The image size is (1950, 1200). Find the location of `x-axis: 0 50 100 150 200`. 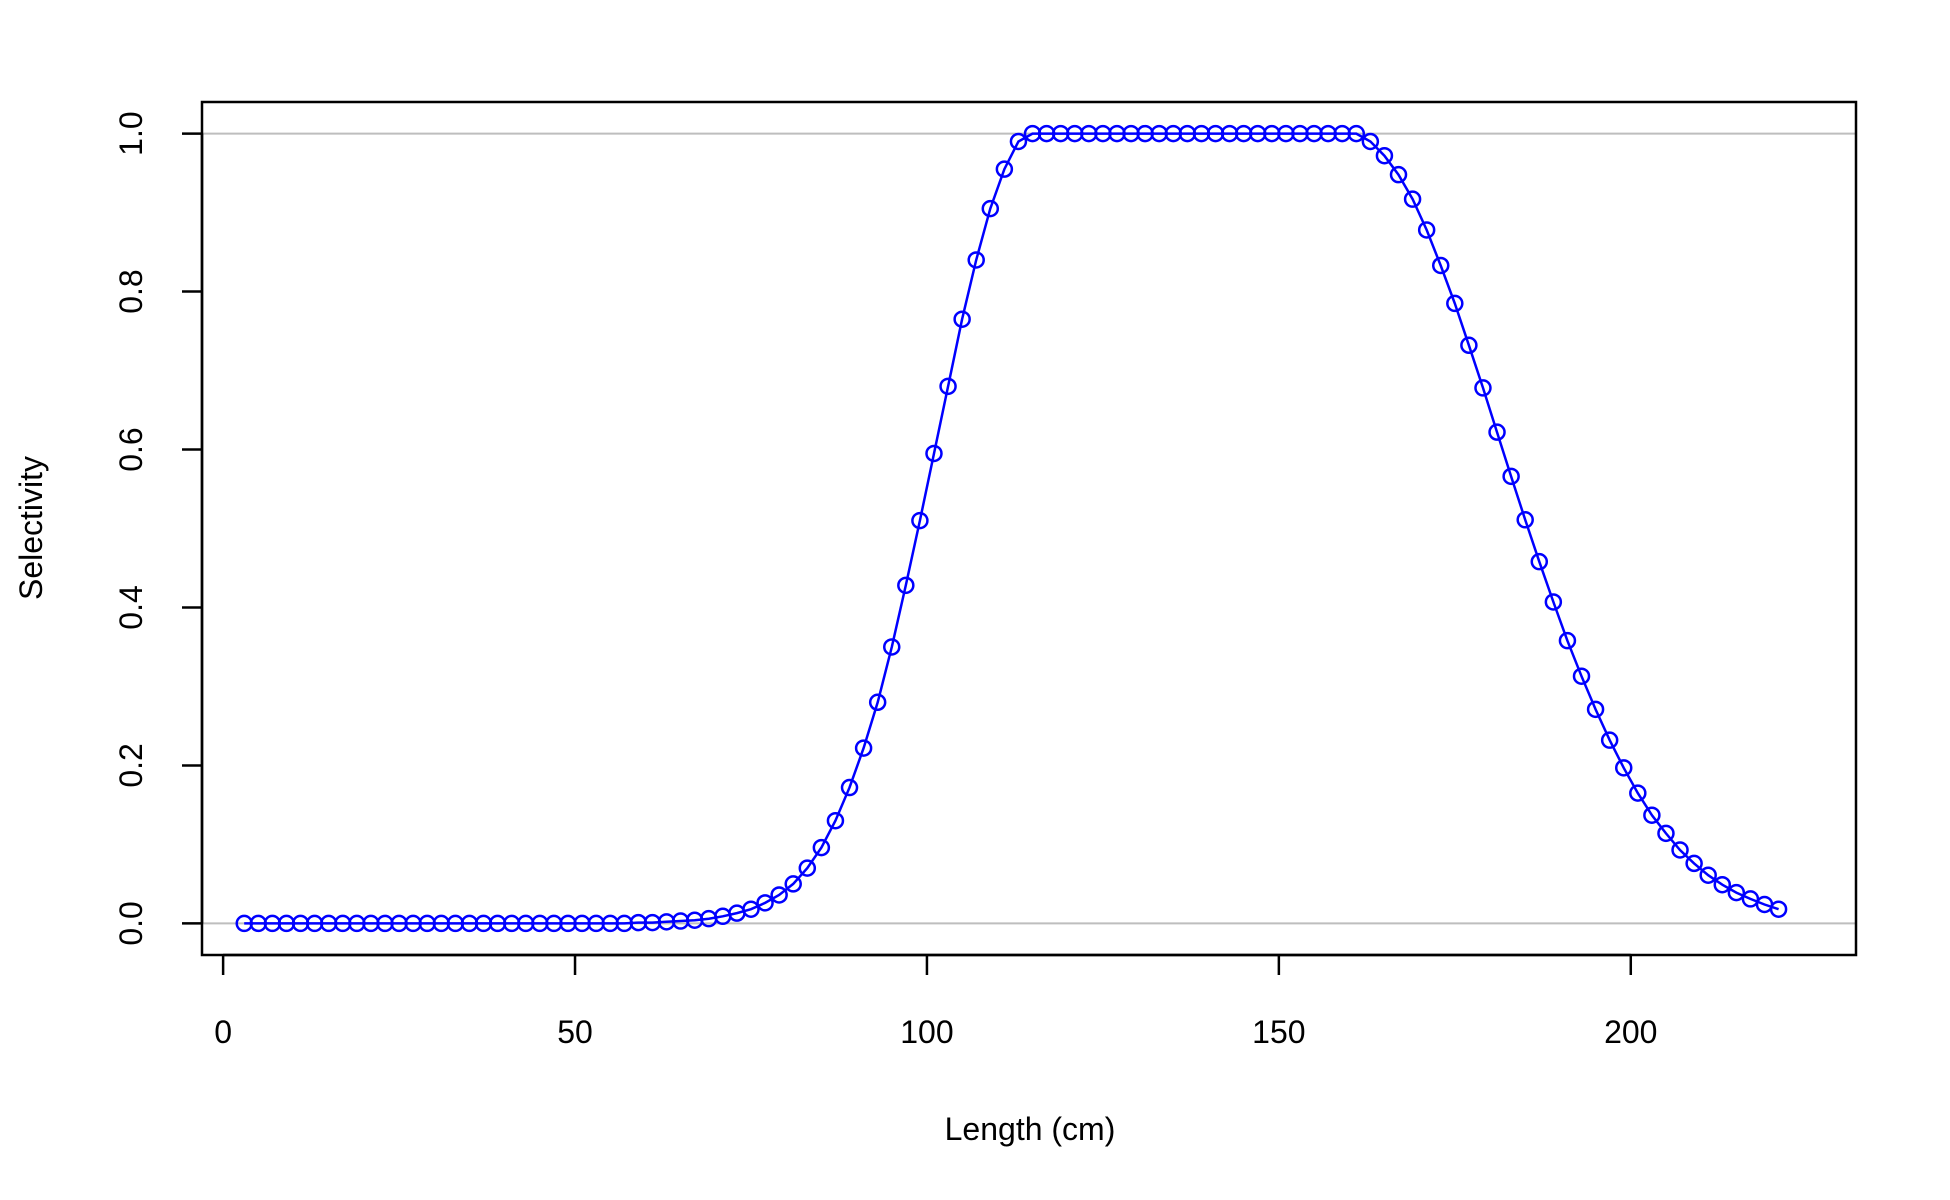

x-axis: 0 50 100 150 200 is located at coordinates (935, 1001).